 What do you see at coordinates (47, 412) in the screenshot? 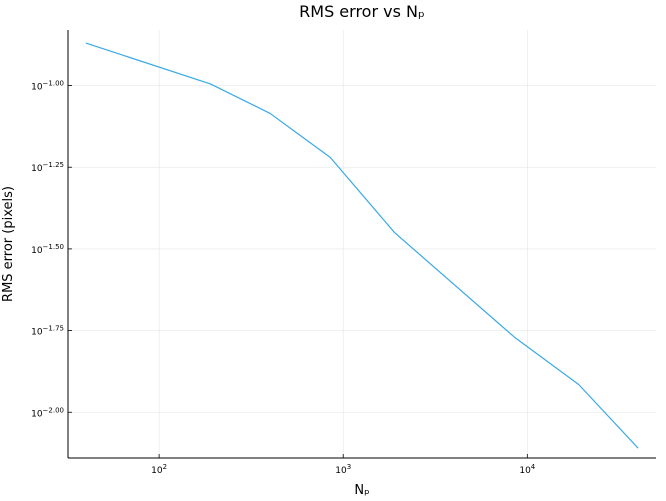
I see `y-tick-label-4: 10−2.00` at bounding box center [47, 412].